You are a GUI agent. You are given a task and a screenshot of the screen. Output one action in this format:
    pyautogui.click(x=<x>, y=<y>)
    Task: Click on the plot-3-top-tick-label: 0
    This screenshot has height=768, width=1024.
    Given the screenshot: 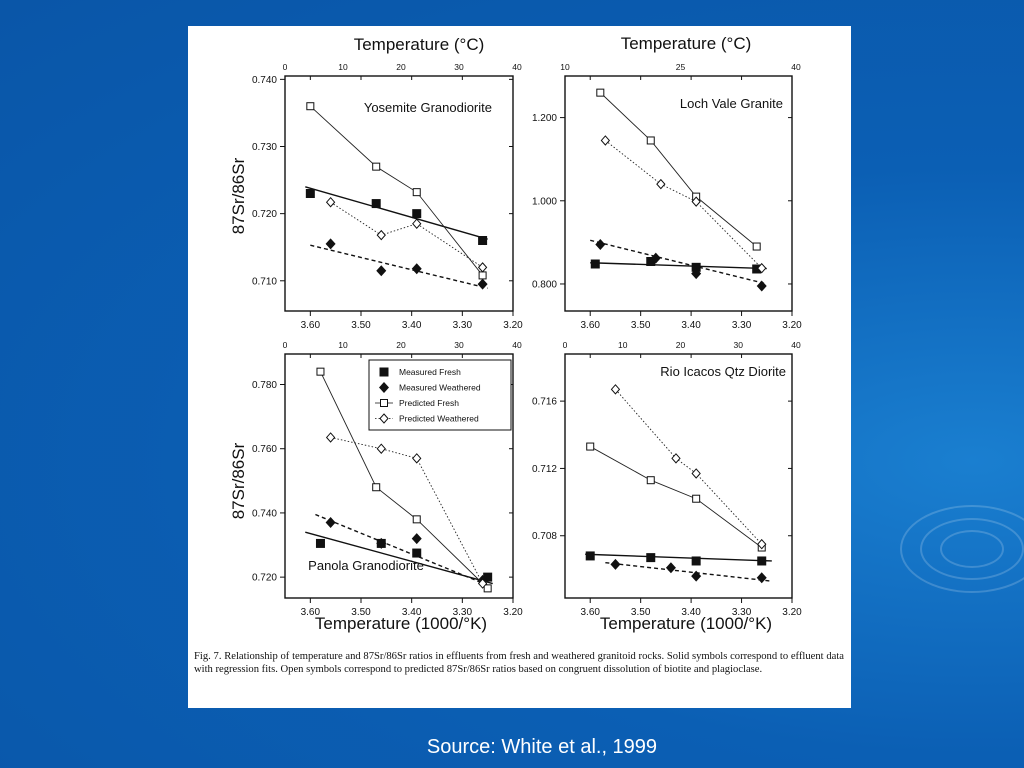 What is the action you would take?
    pyautogui.click(x=285, y=345)
    